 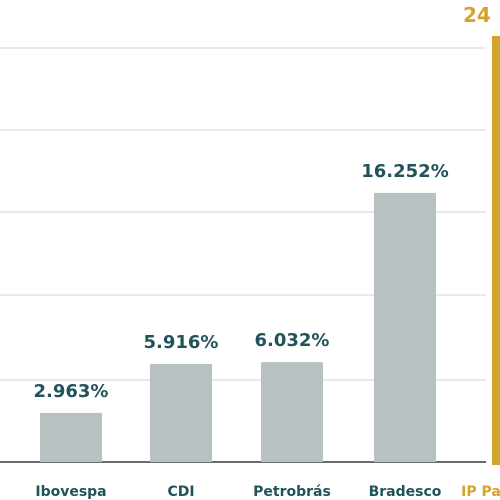 What do you see at coordinates (292, 340) in the screenshot?
I see `value-label: 6.032%` at bounding box center [292, 340].